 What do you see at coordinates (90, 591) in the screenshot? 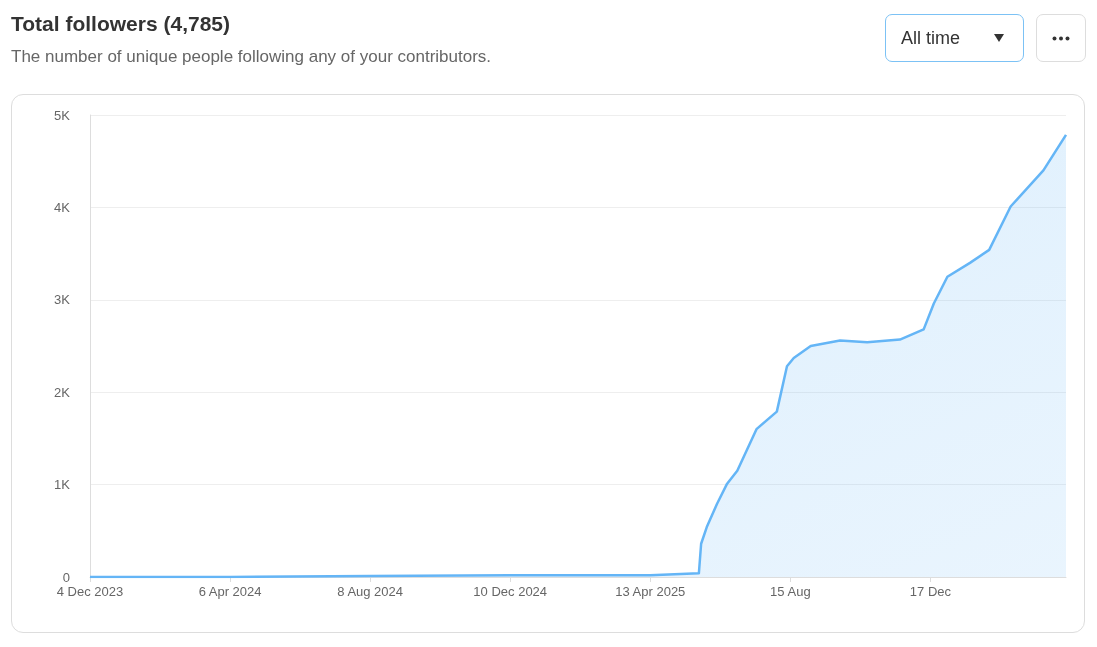
I see `x-tick-label: 4 Dec 2023` at bounding box center [90, 591].